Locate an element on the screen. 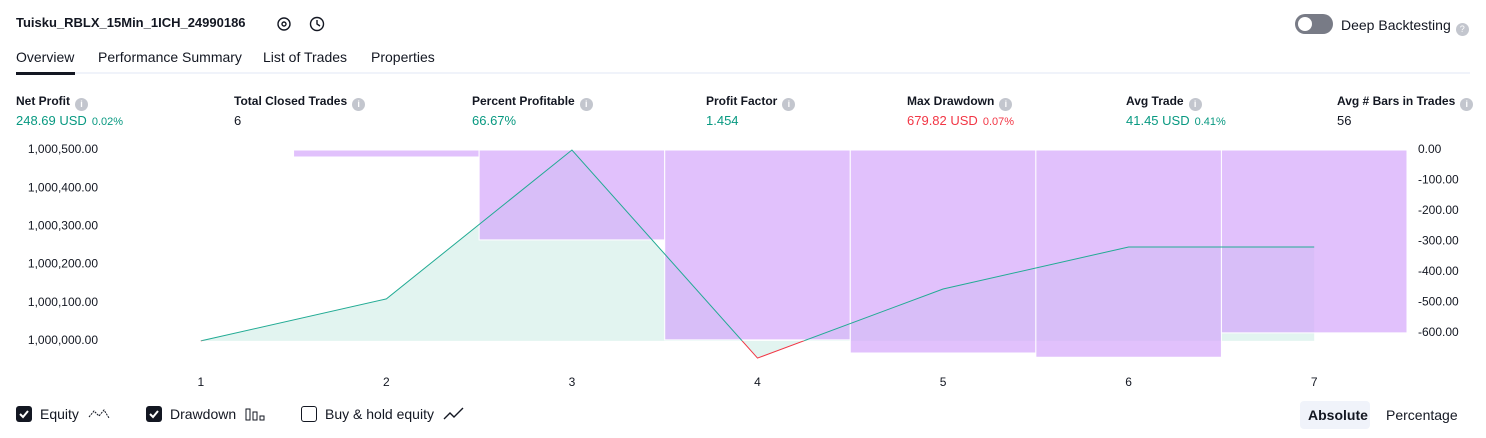 The width and height of the screenshot is (1486, 438). toggle-label: Deep Backtesting? is located at coordinates (1405, 26).